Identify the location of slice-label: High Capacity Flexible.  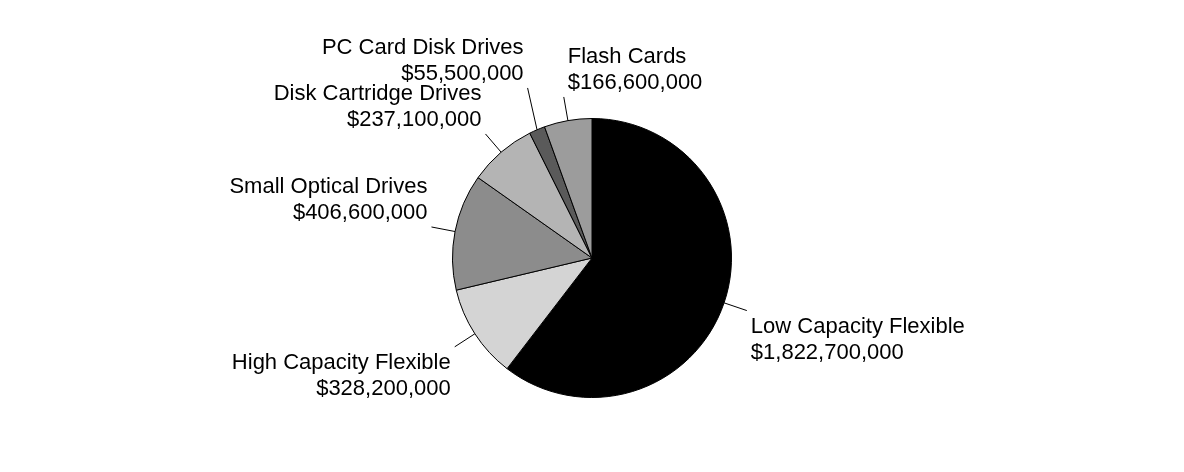
(341, 361).